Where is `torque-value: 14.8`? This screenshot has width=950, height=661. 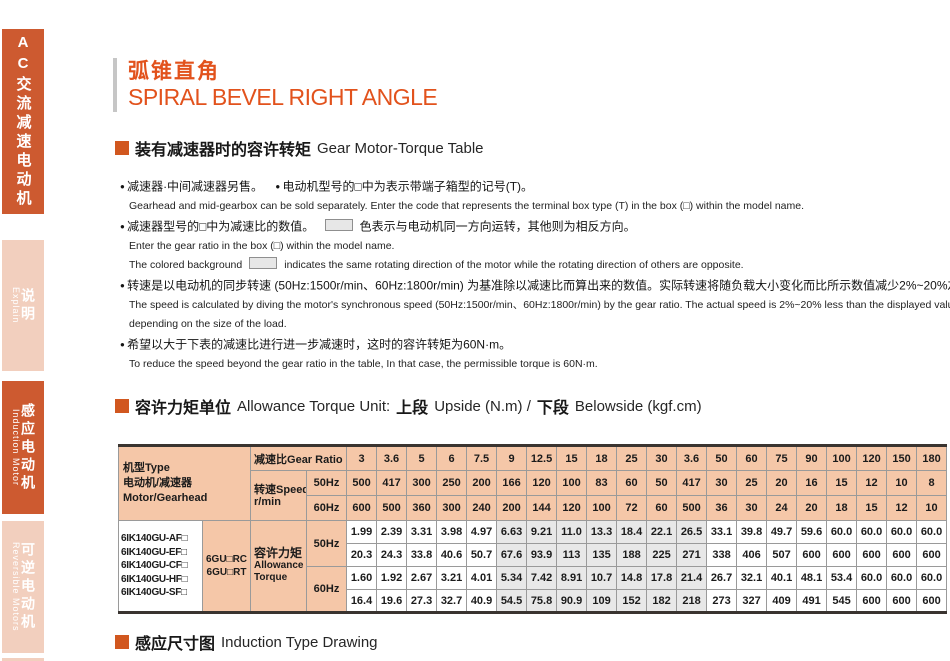 torque-value: 14.8 is located at coordinates (632, 578).